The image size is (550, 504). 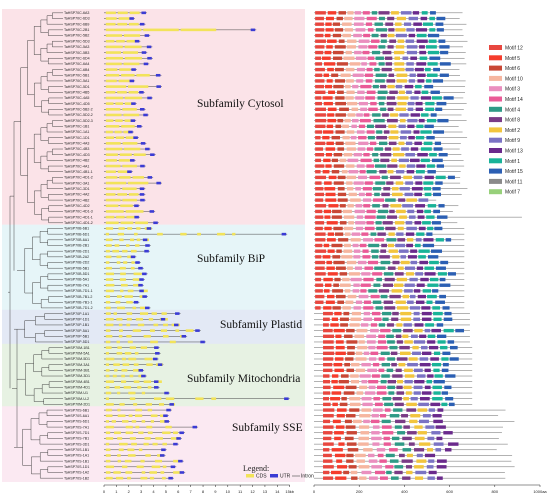 What do you see at coordinates (514, 79) in the screenshot?
I see `motif-legend-label: Motif 10` at bounding box center [514, 79].